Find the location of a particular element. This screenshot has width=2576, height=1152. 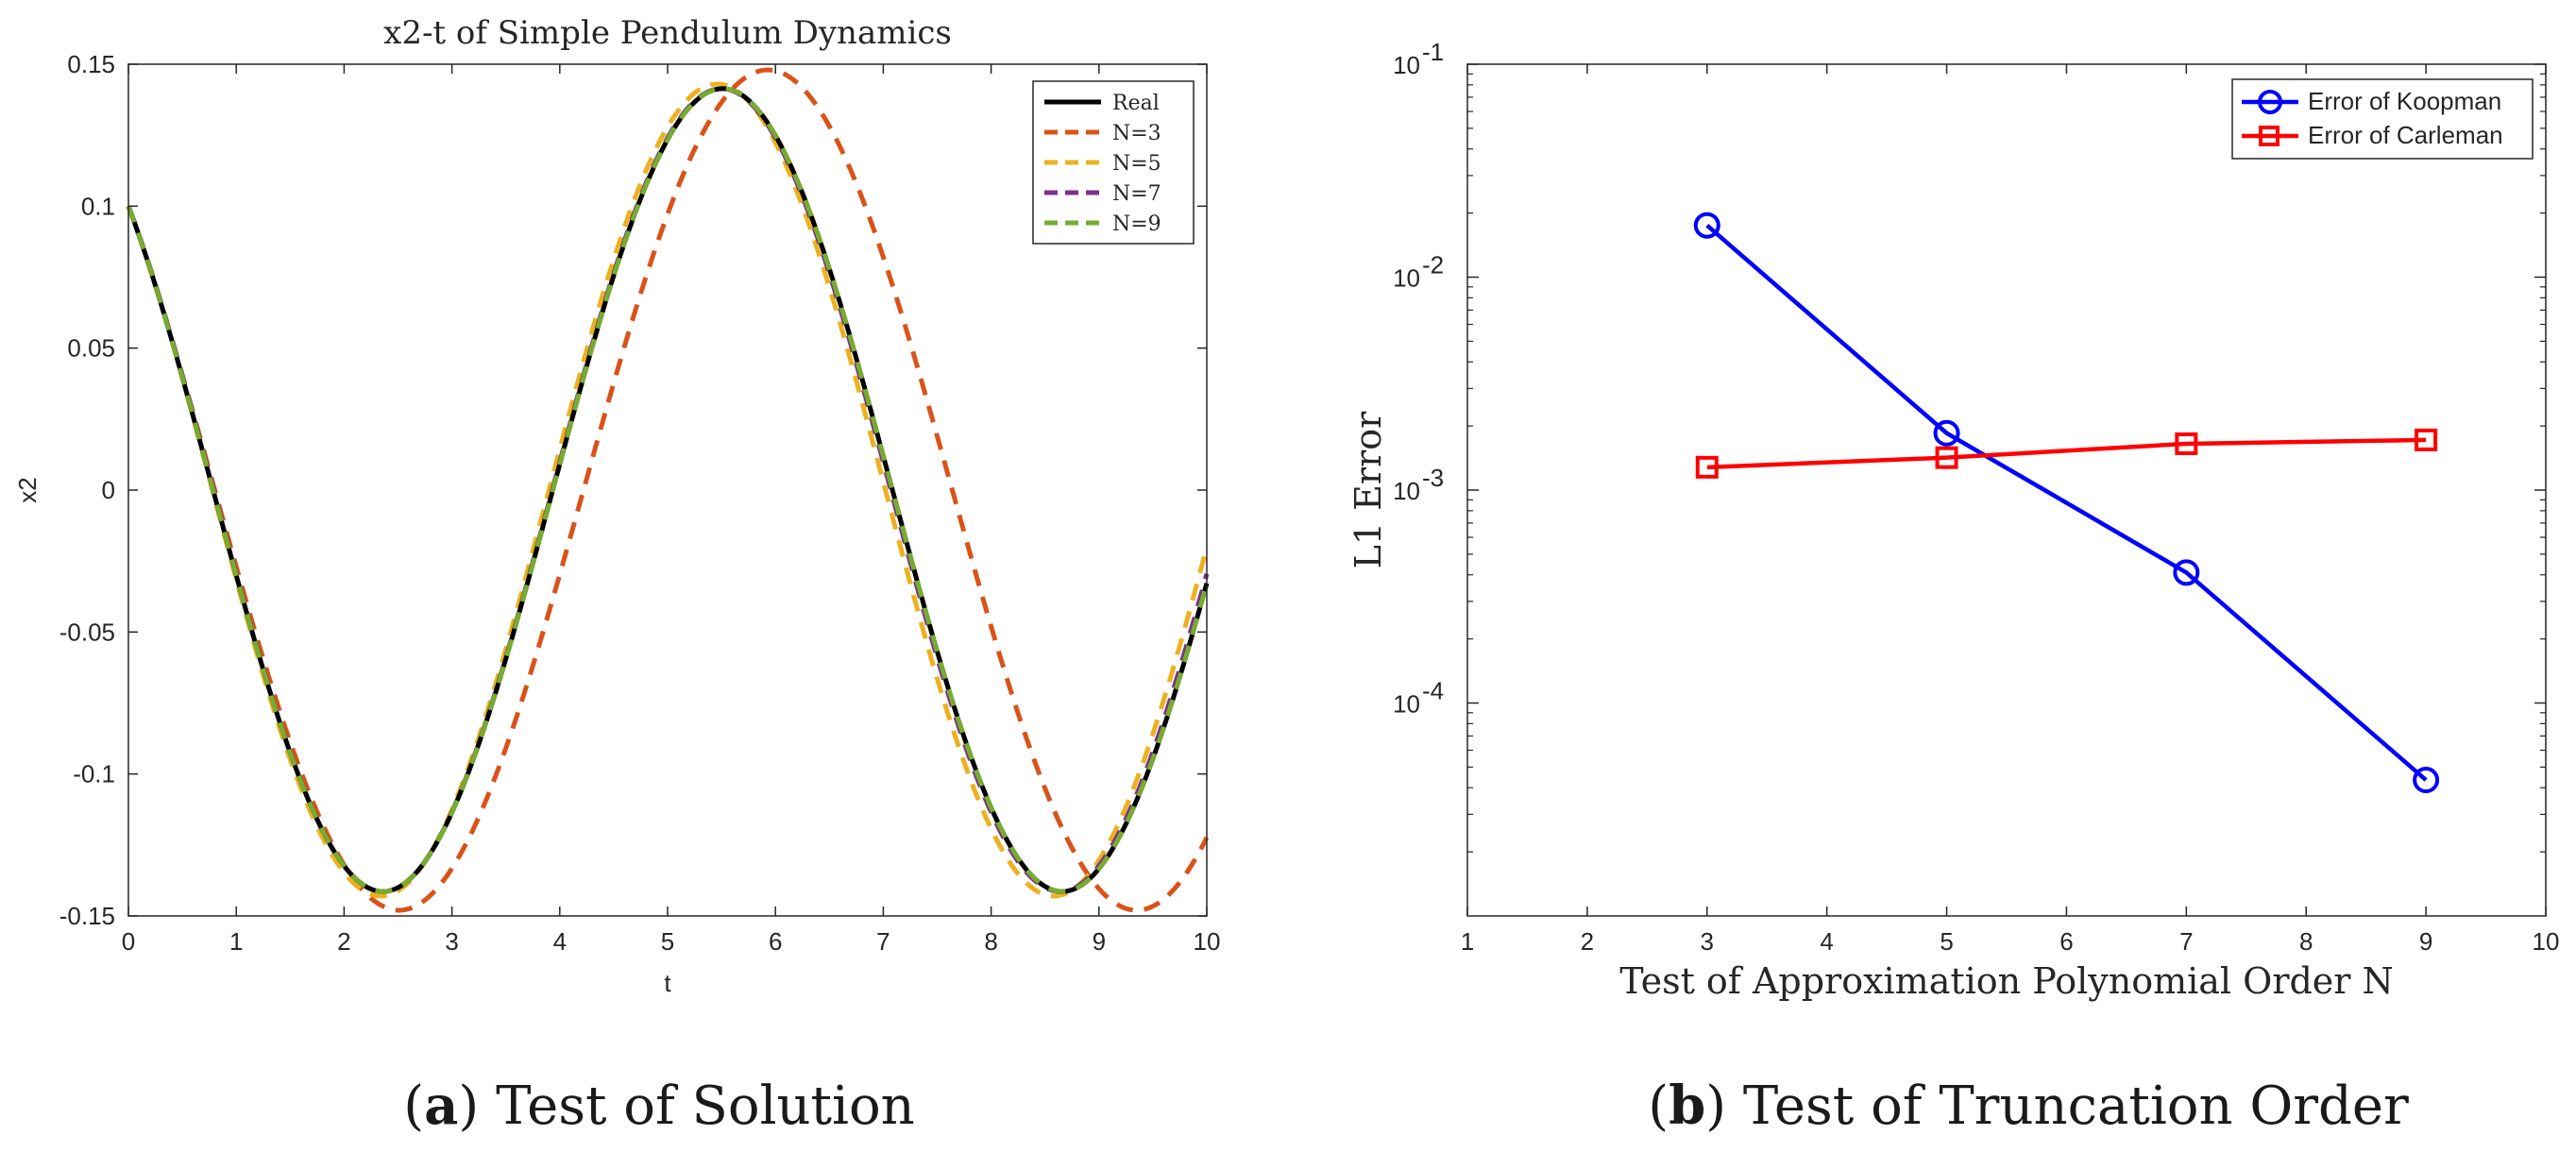

legend-label: N=3 is located at coordinates (1136, 133).